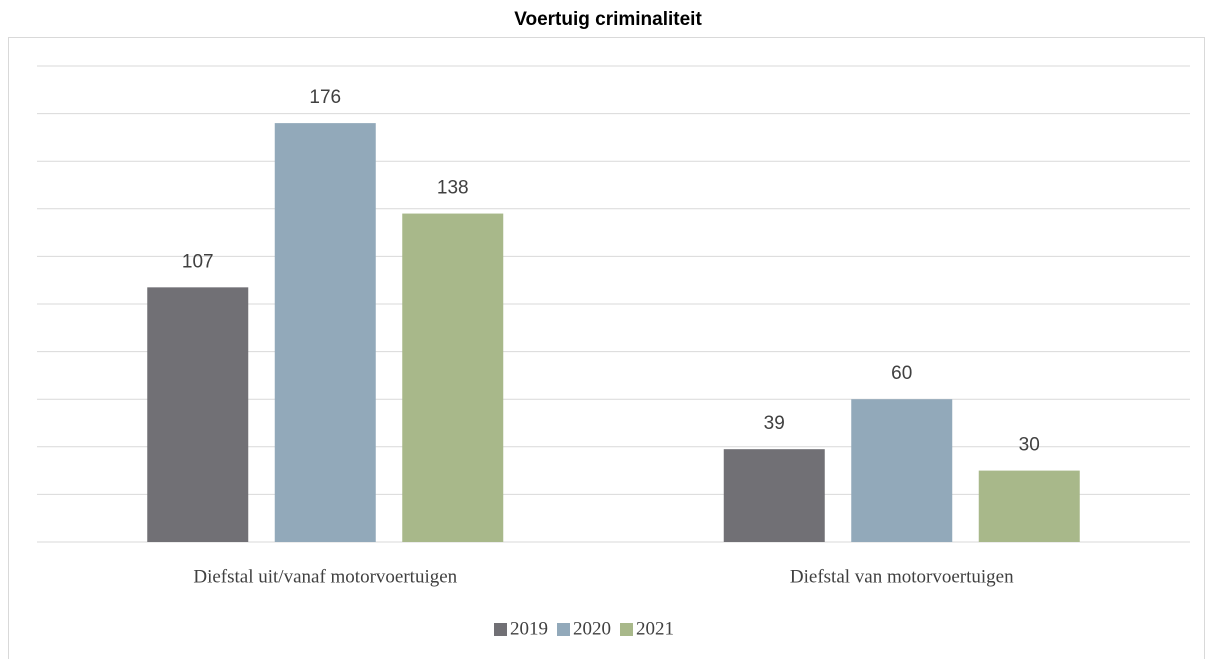  Describe the element at coordinates (529, 628) in the screenshot. I see `legend-label: 2019` at that location.